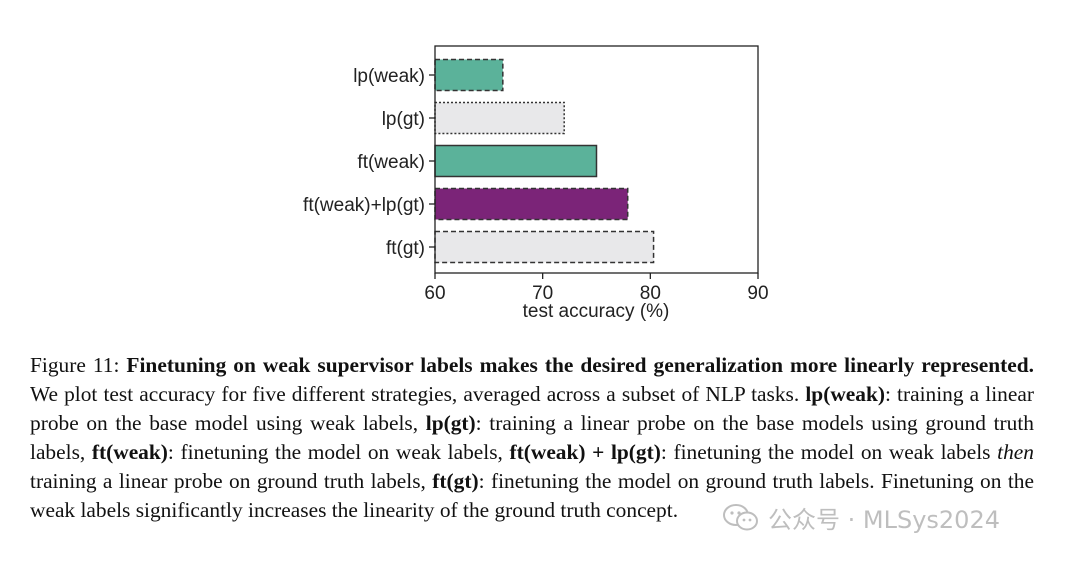 Image resolution: width=1080 pixels, height=562 pixels. Describe the element at coordinates (129, 452) in the screenshot. I see `term-ft-weak: ft(weak)` at that location.